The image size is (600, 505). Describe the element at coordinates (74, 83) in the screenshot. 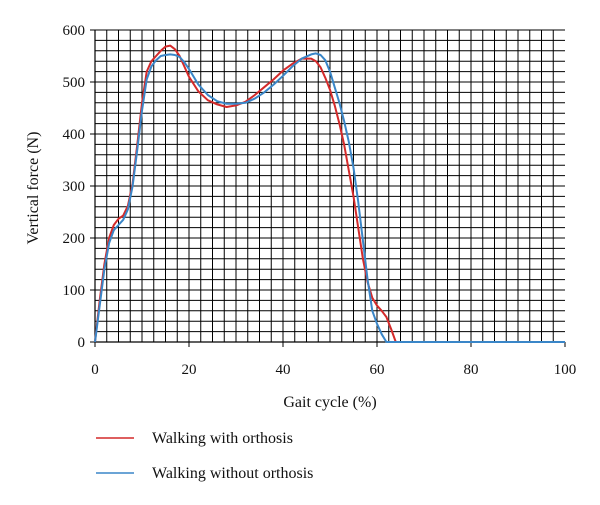

I see `y-tick-label: 500` at that location.